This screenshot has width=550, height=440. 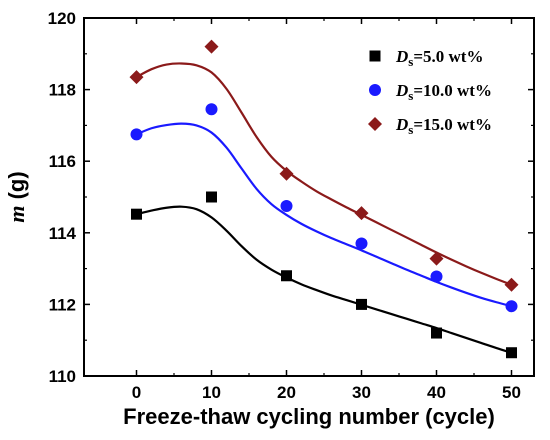 I want to click on x-axis-title: Freeze-thaw cycling number (cycle), so click(x=309, y=416).